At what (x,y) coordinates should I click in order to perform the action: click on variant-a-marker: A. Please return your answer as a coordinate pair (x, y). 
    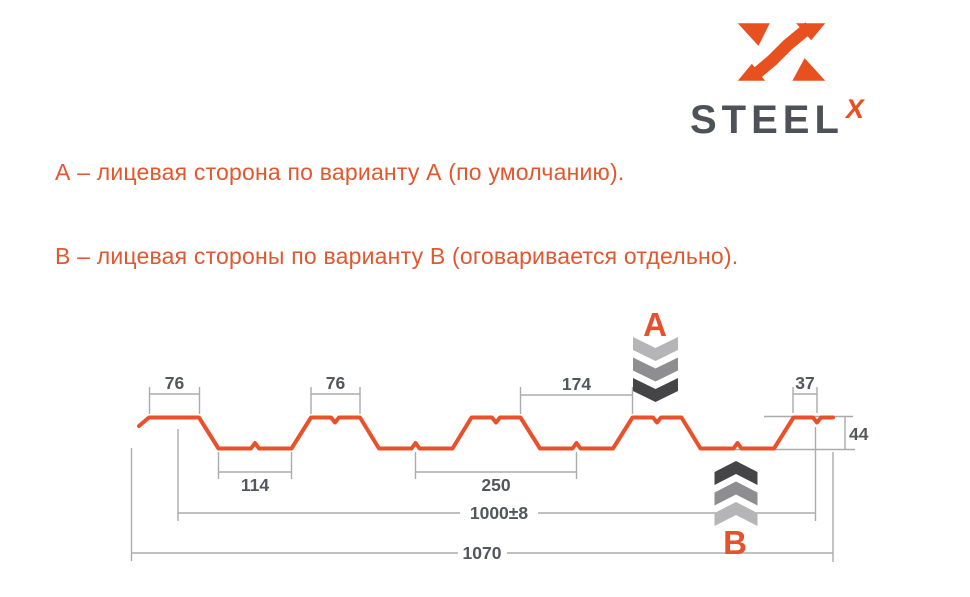
    Looking at the image, I should click on (655, 354).